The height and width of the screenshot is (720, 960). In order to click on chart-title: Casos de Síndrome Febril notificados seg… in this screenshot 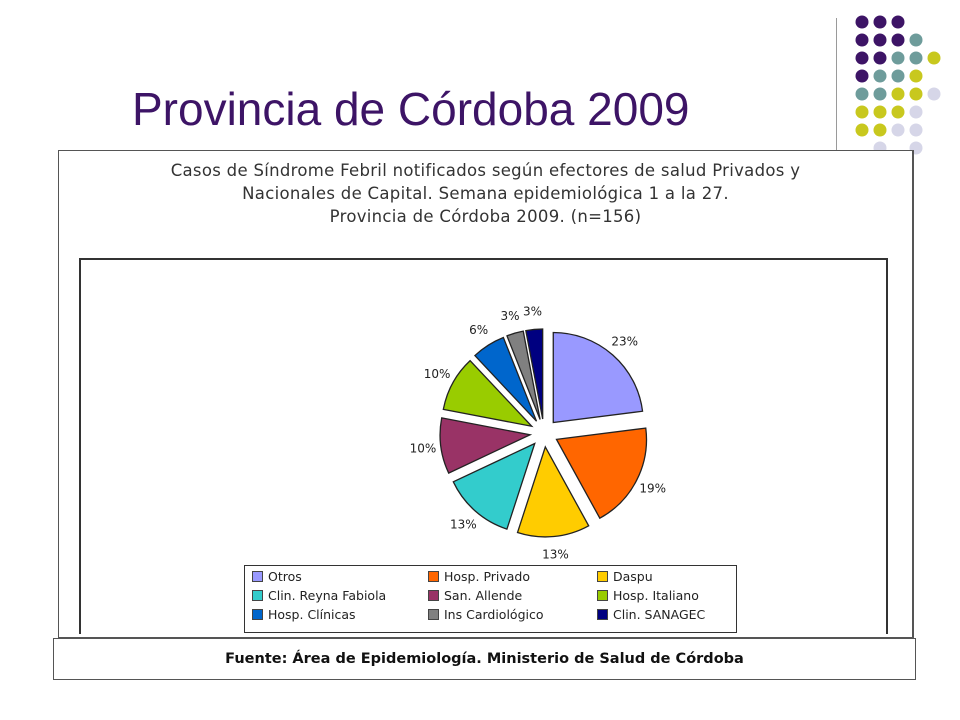, I will do `click(485, 193)`.